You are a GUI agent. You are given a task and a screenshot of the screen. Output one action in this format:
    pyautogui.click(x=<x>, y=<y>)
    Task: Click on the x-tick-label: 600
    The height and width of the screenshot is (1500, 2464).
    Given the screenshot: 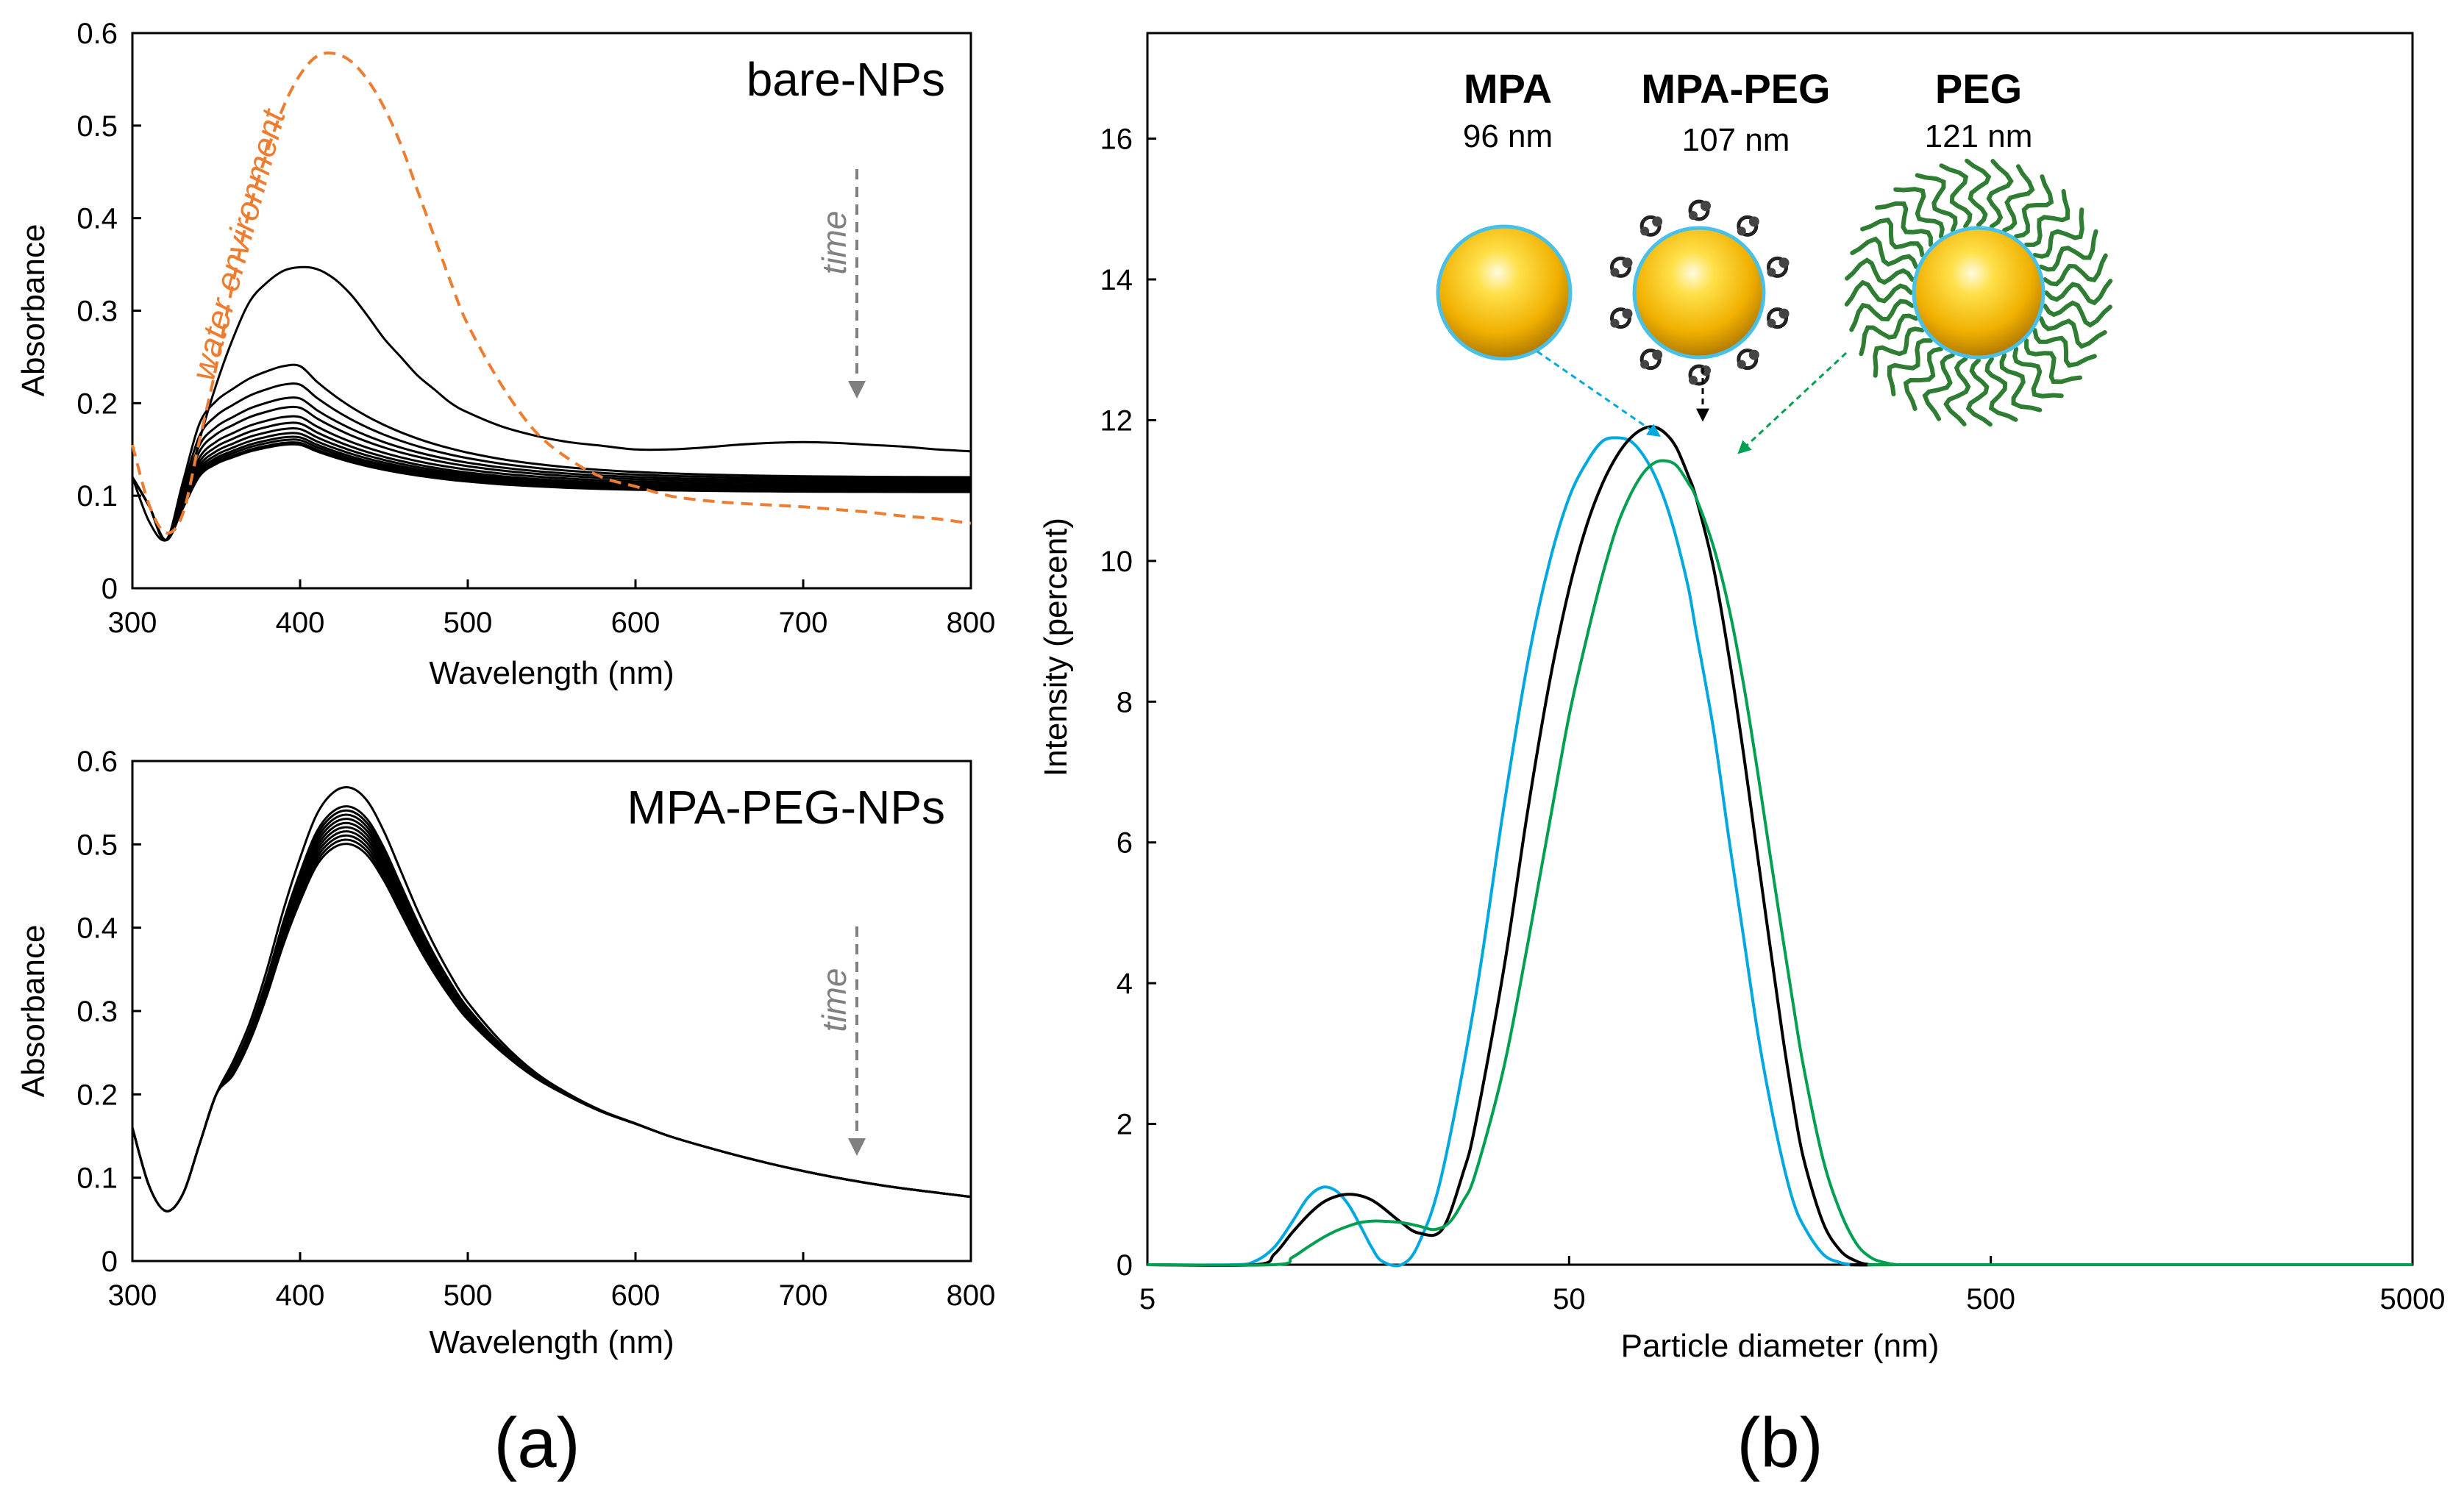 What is the action you would take?
    pyautogui.click(x=635, y=623)
    